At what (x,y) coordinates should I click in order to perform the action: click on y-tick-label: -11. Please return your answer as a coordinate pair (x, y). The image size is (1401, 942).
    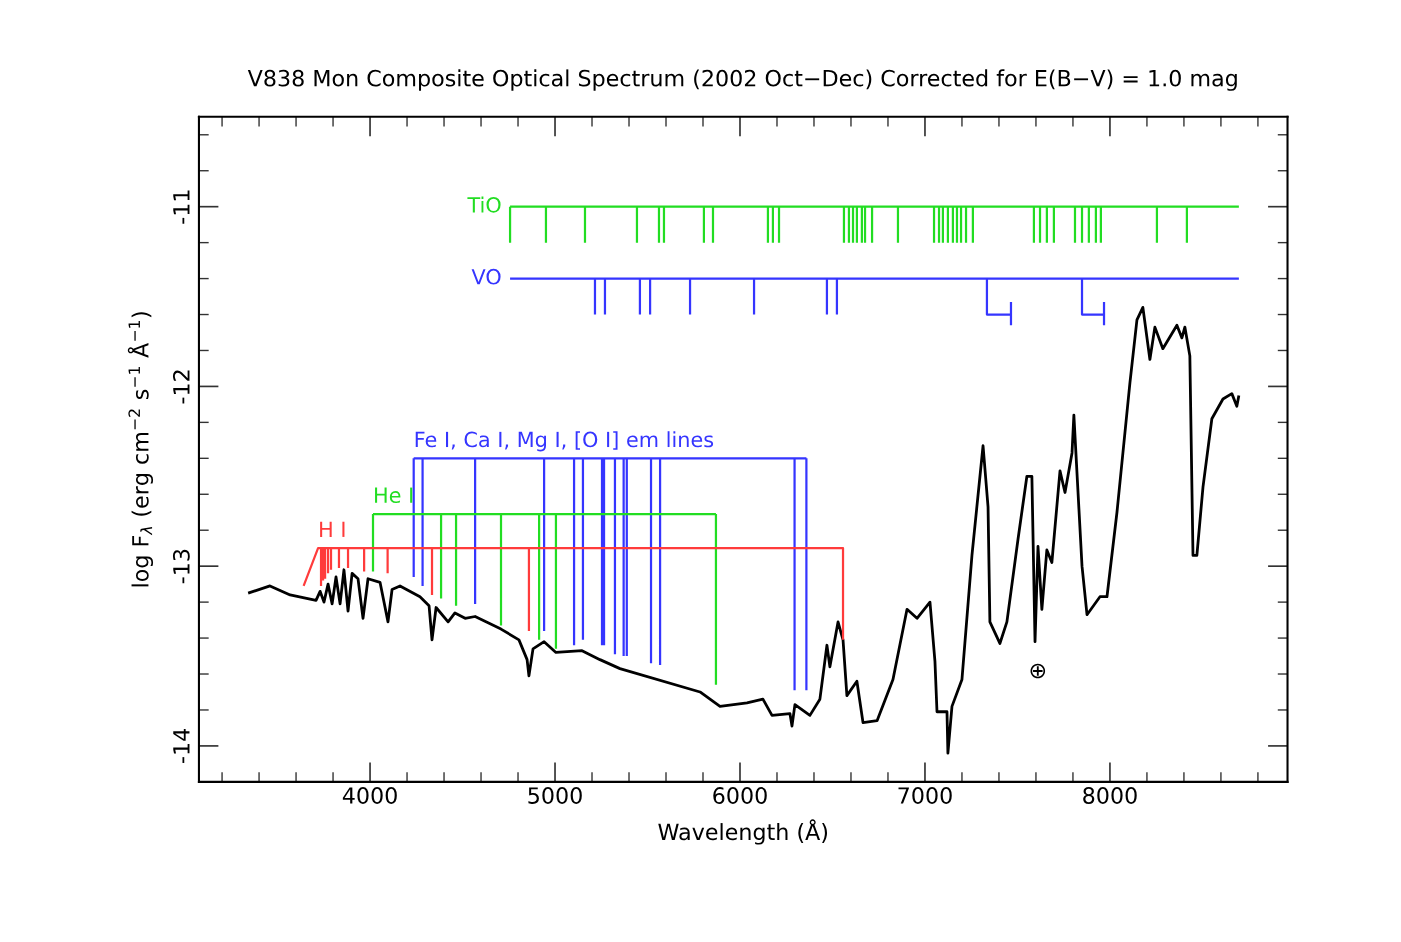
    Looking at the image, I should click on (181, 207).